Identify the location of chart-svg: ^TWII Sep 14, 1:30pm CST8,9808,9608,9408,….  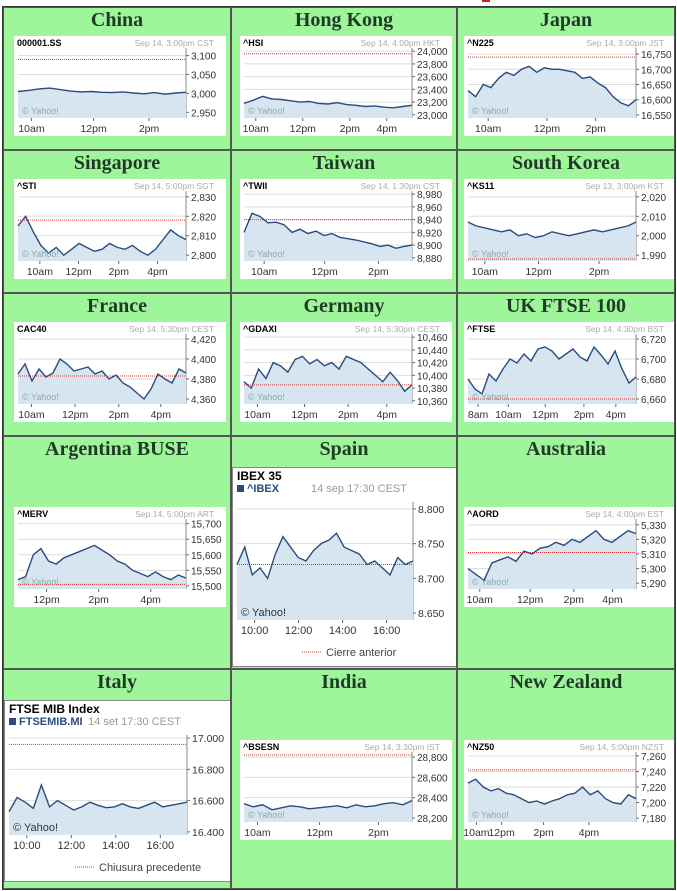
(342, 229).